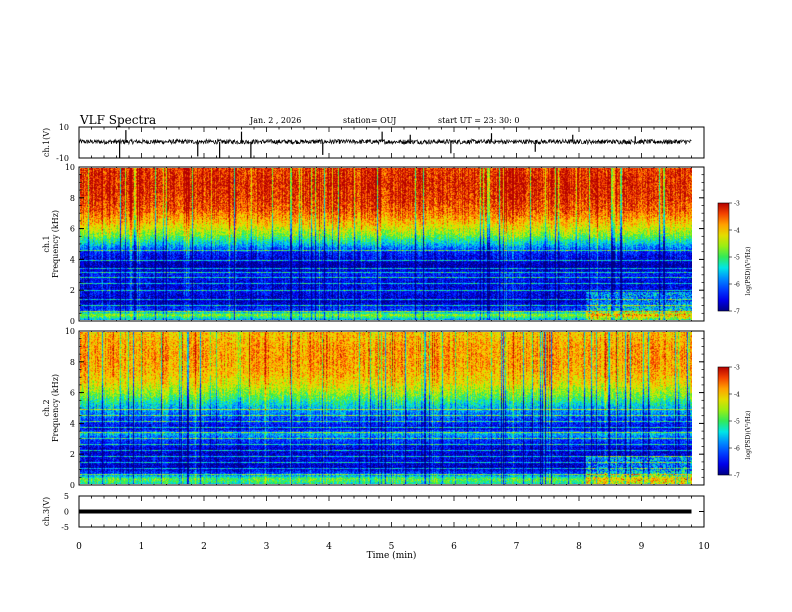  Describe the element at coordinates (723, 257) in the screenshot. I see `ch1-colorbar` at that location.